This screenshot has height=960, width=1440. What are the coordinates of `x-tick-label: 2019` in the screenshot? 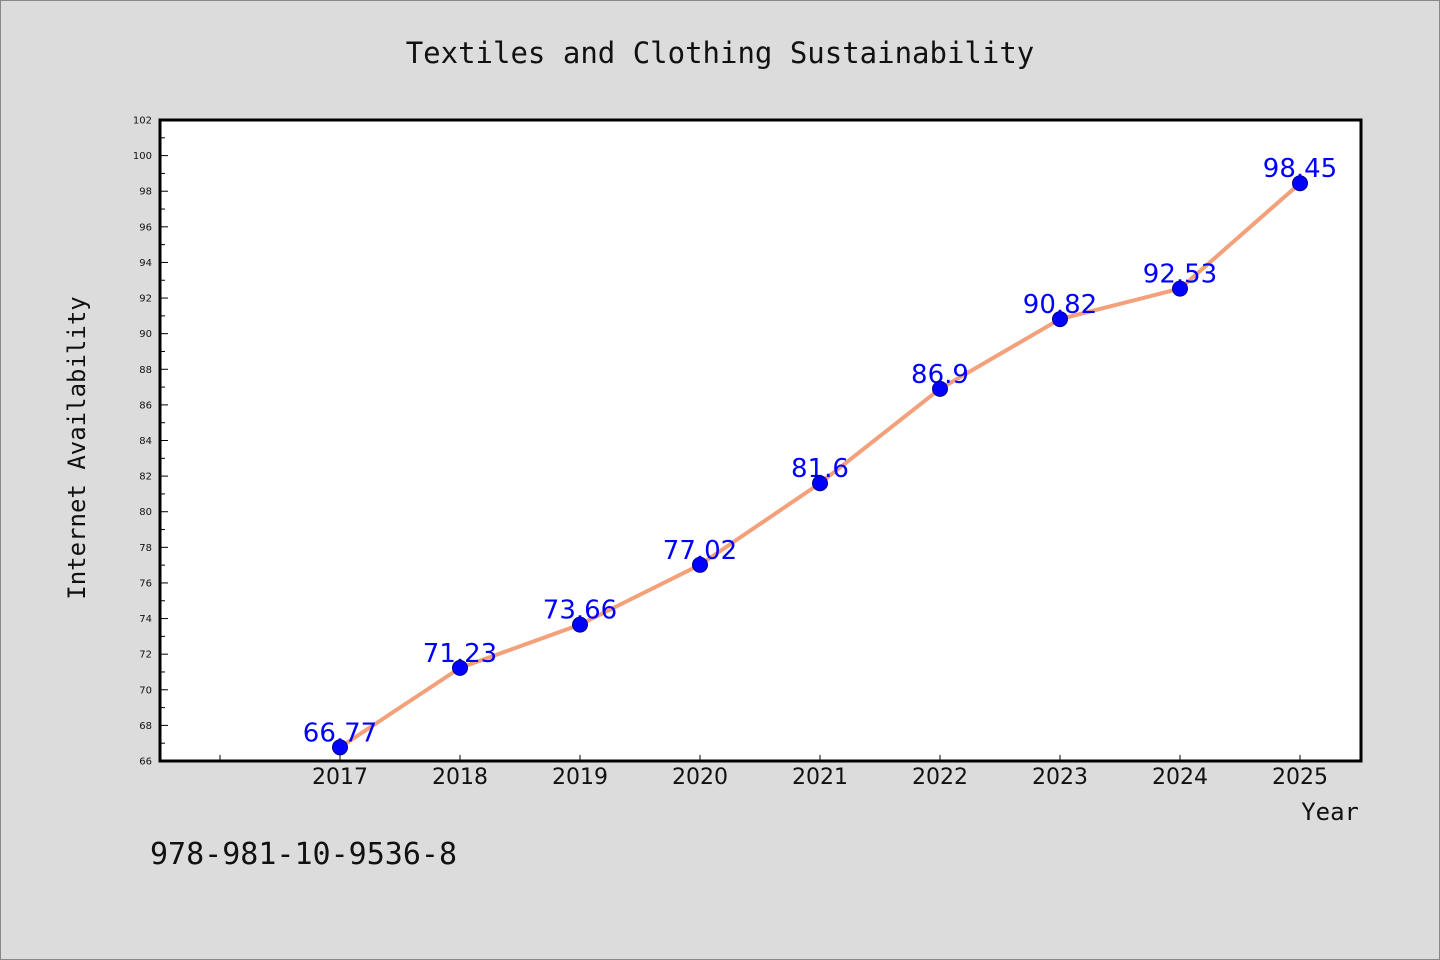 It's located at (580, 777).